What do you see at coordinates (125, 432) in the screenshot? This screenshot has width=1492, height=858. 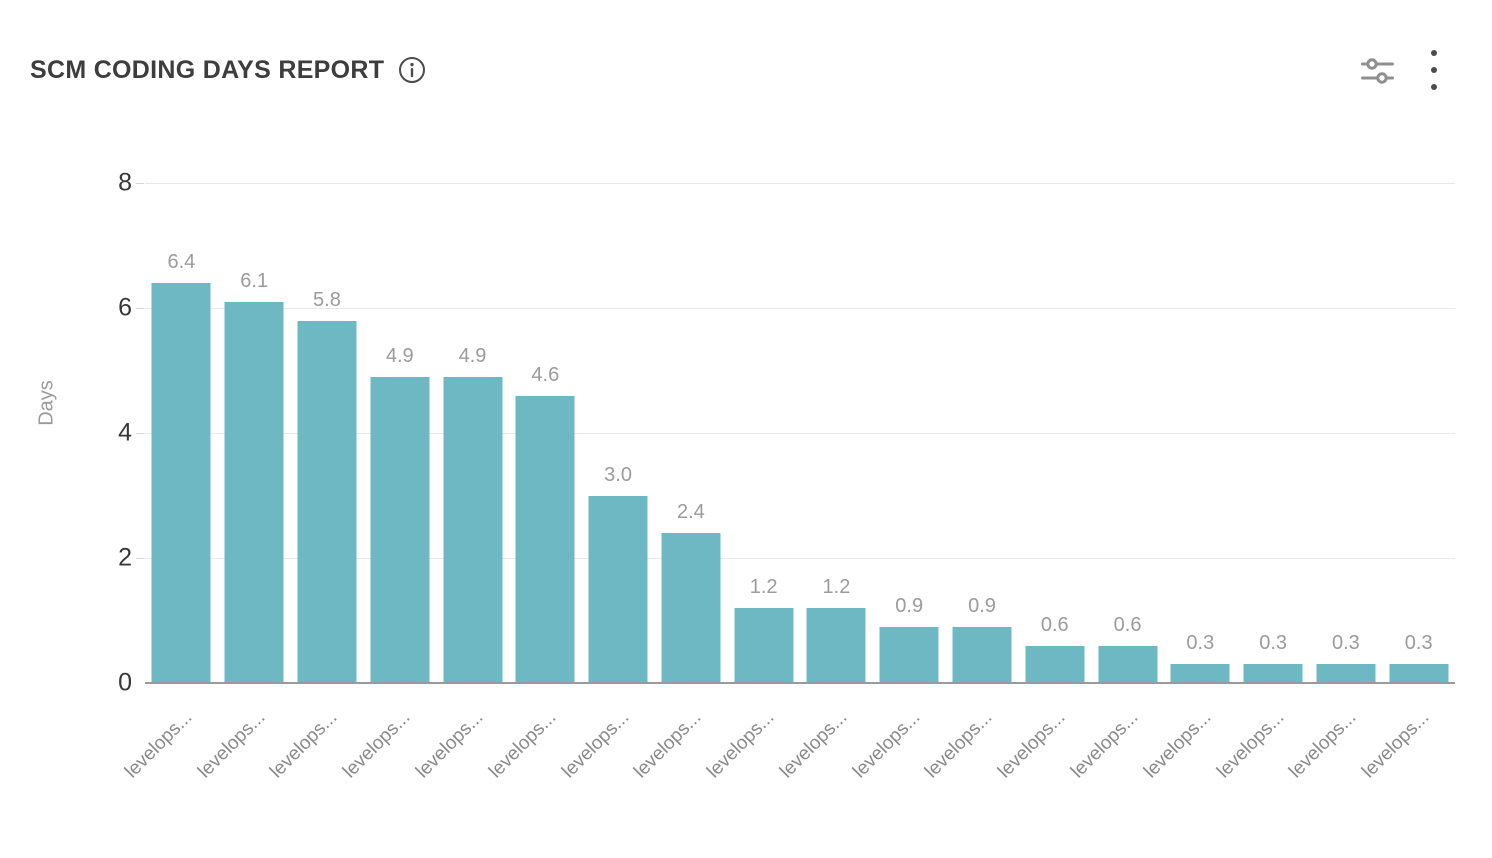 I see `y-tick-label: 4` at bounding box center [125, 432].